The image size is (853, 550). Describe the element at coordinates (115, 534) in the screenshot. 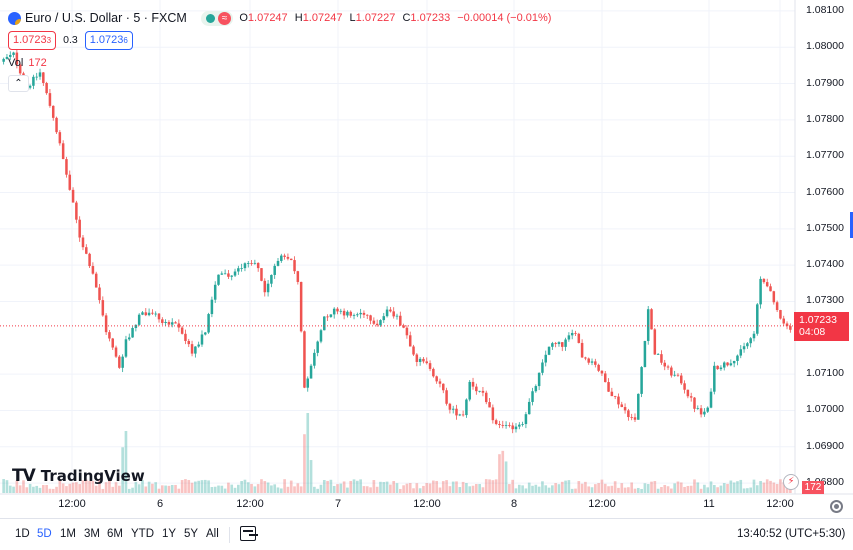

I see `range-button-6m: 6M` at that location.